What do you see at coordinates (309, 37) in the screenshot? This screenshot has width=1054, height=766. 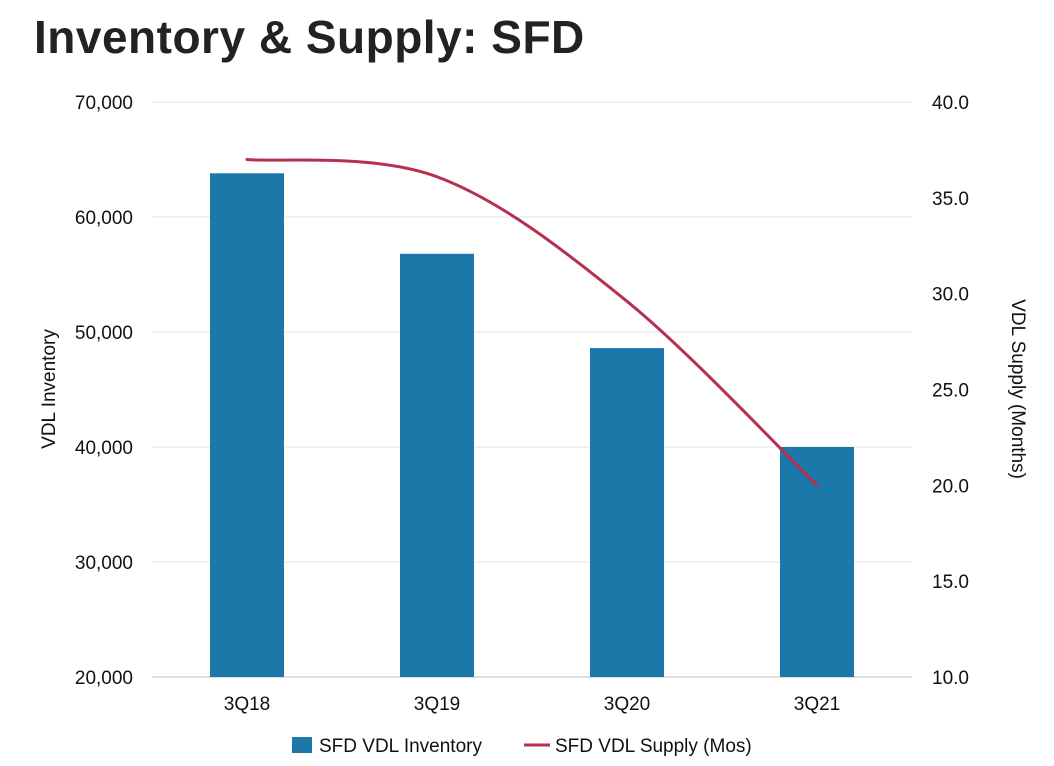 I see `page-title: Inventory & Supply: SFD` at bounding box center [309, 37].